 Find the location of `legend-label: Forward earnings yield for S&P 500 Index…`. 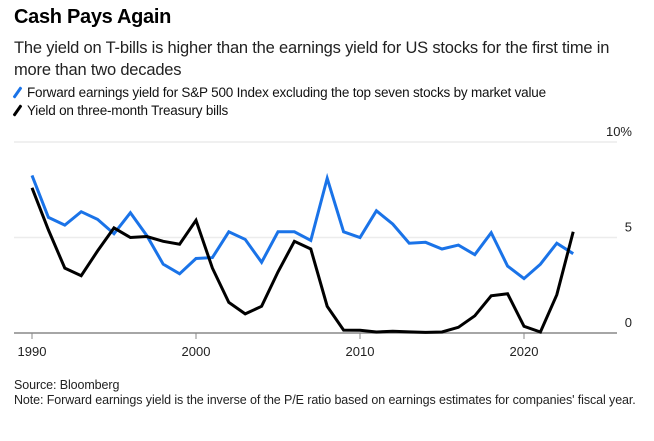

legend-label: Forward earnings yield for S&P 500 Index… is located at coordinates (286, 92).